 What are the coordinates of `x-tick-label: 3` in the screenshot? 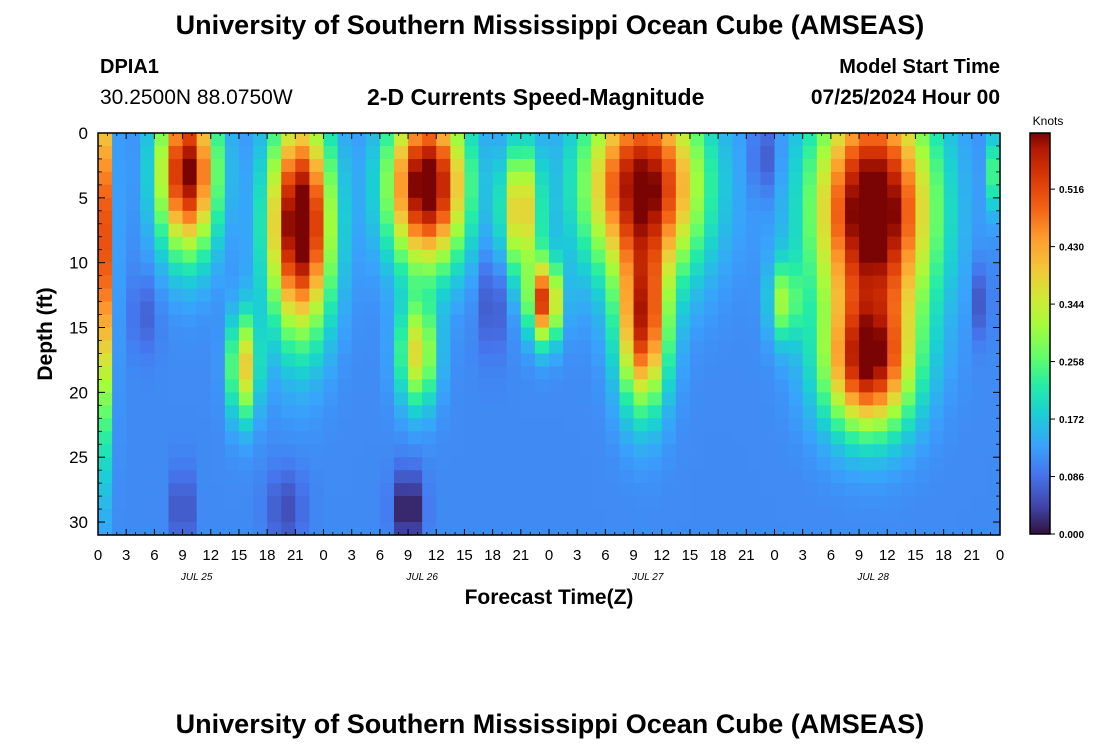 It's located at (126, 555).